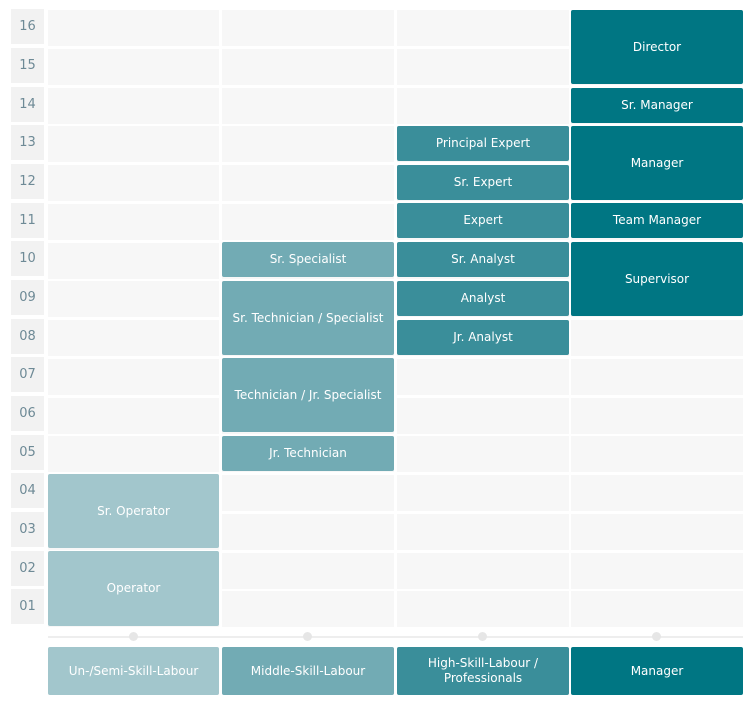 The width and height of the screenshot is (752, 710). I want to click on level-label-06: 06, so click(27, 413).